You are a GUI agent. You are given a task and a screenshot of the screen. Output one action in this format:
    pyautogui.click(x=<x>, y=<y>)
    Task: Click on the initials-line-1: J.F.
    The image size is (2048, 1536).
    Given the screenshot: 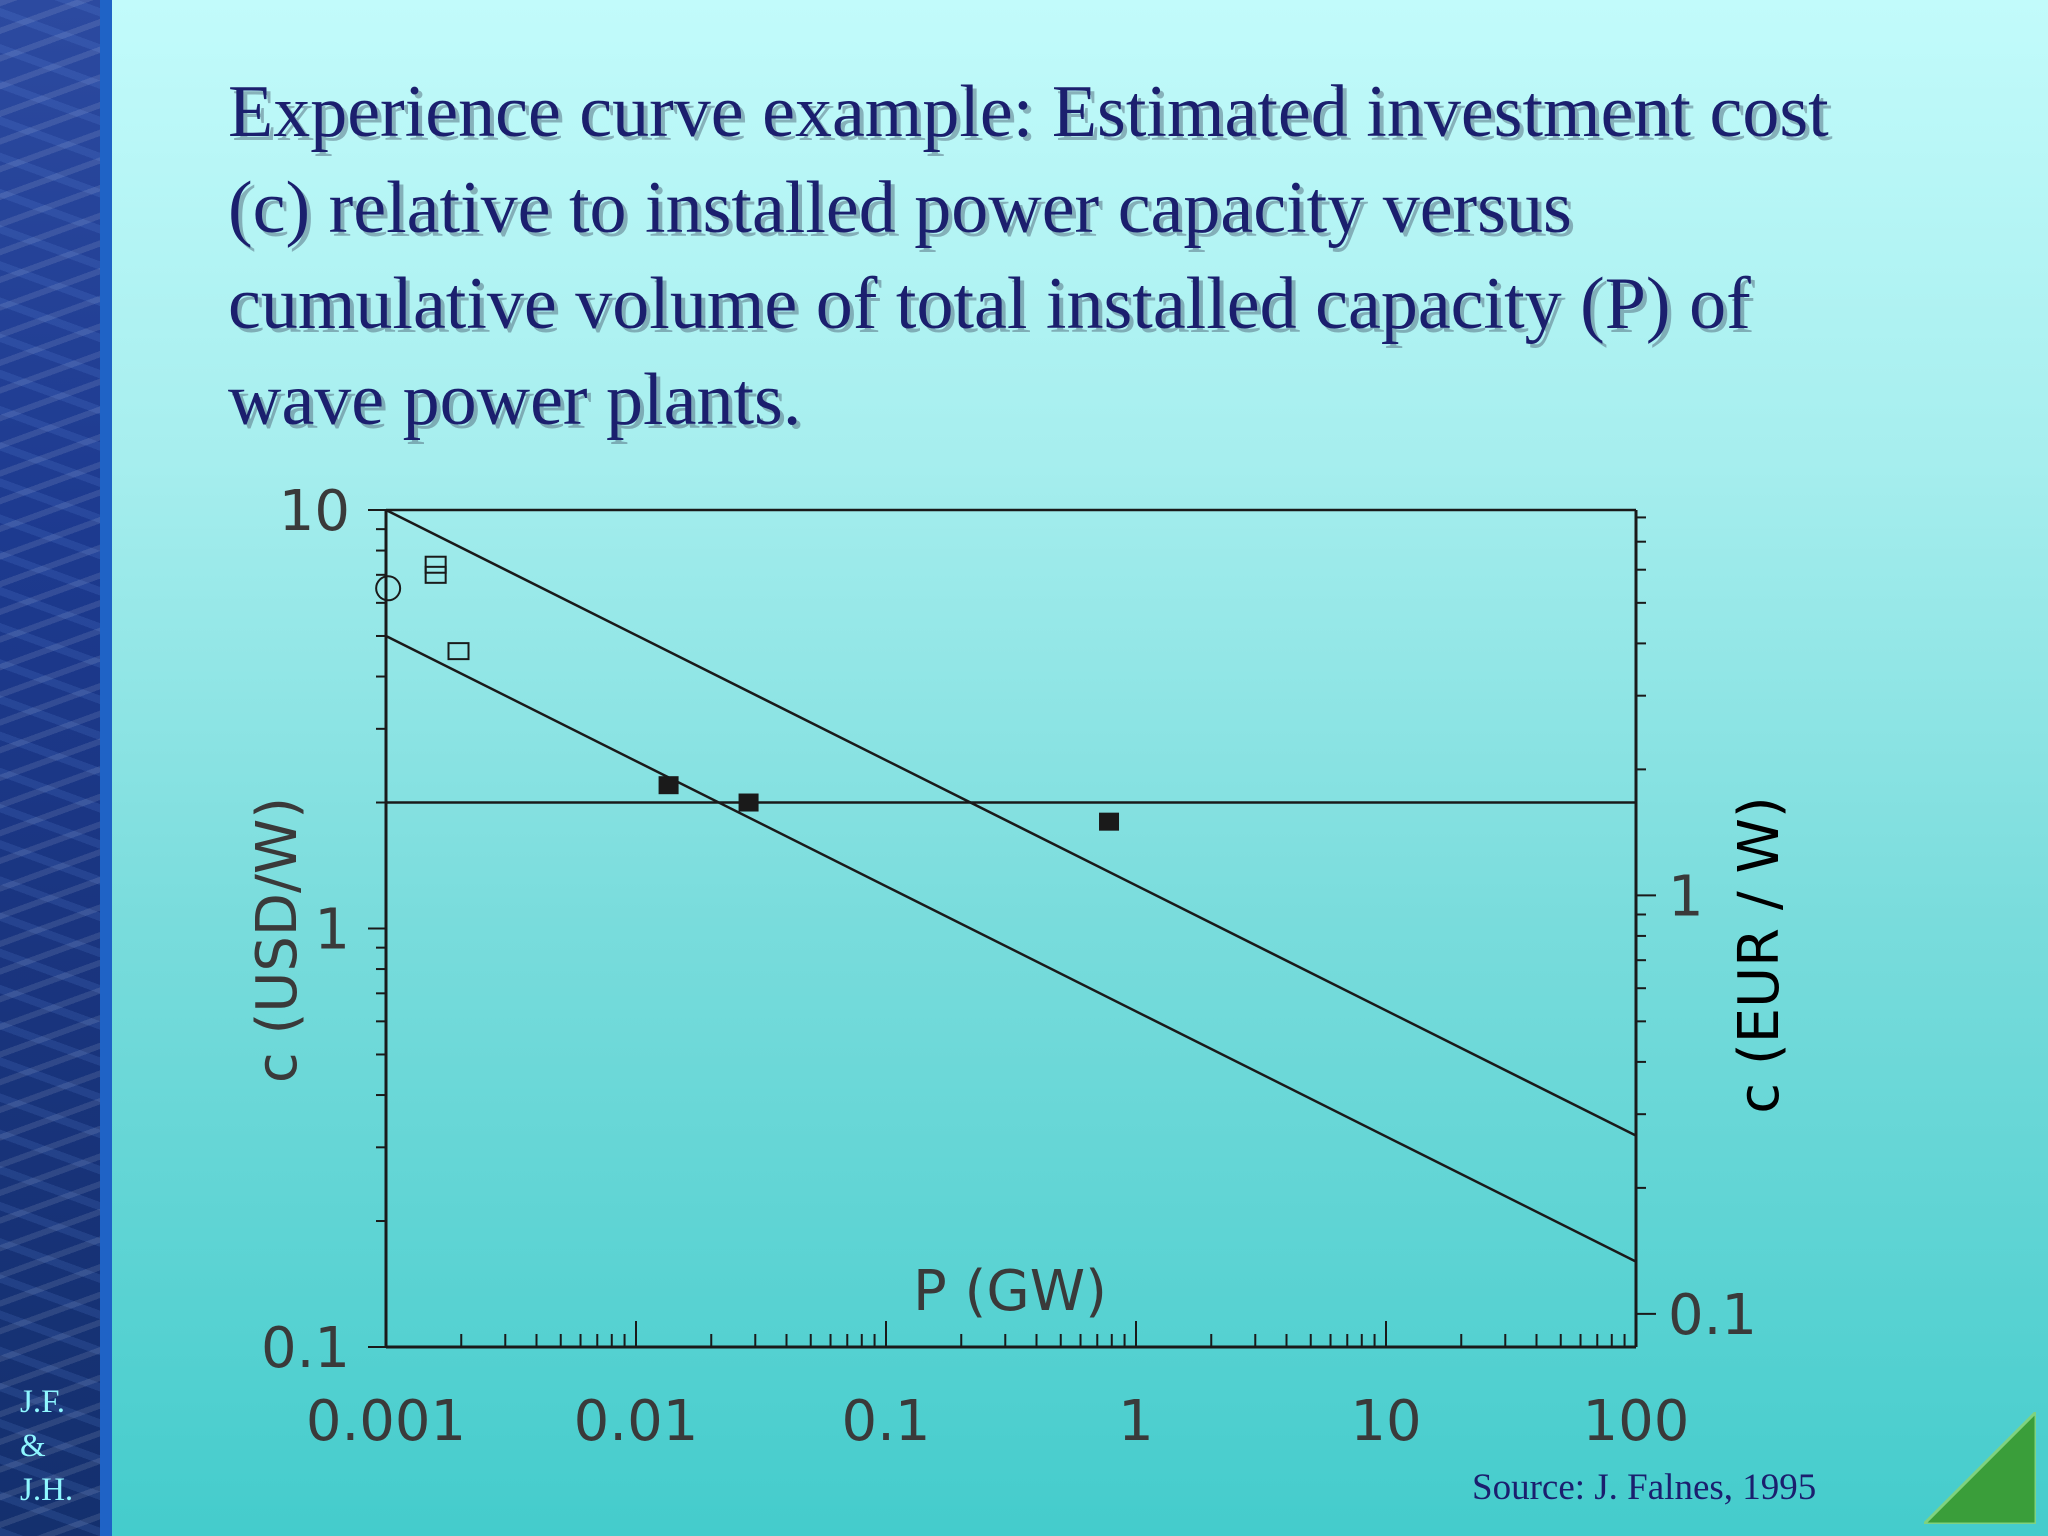 What is the action you would take?
    pyautogui.click(x=43, y=1402)
    